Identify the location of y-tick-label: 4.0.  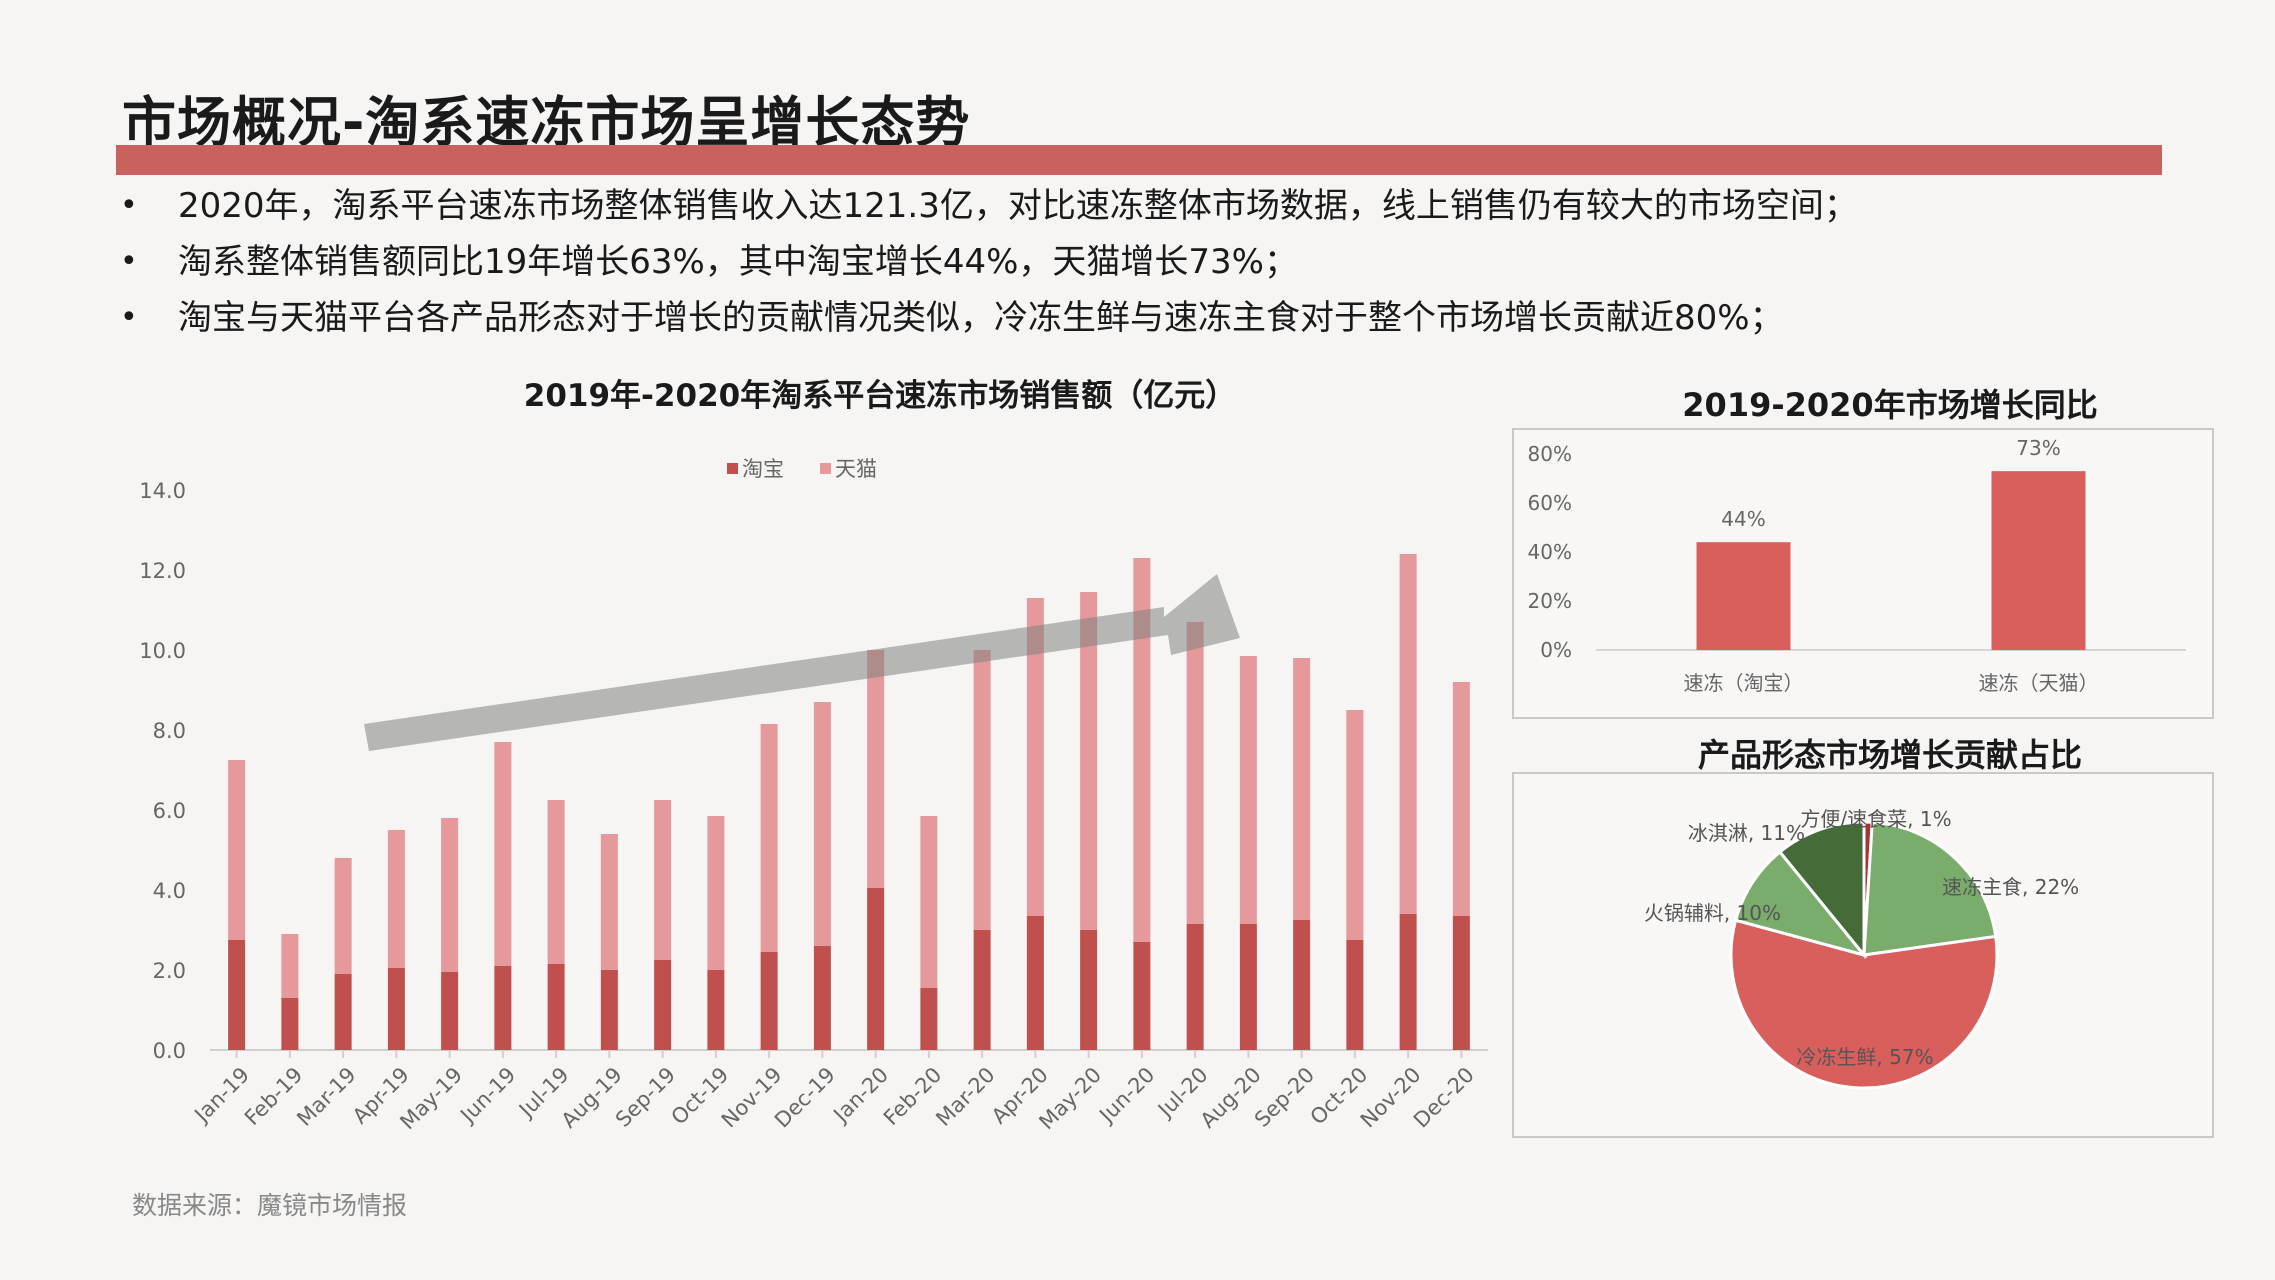
(169, 891).